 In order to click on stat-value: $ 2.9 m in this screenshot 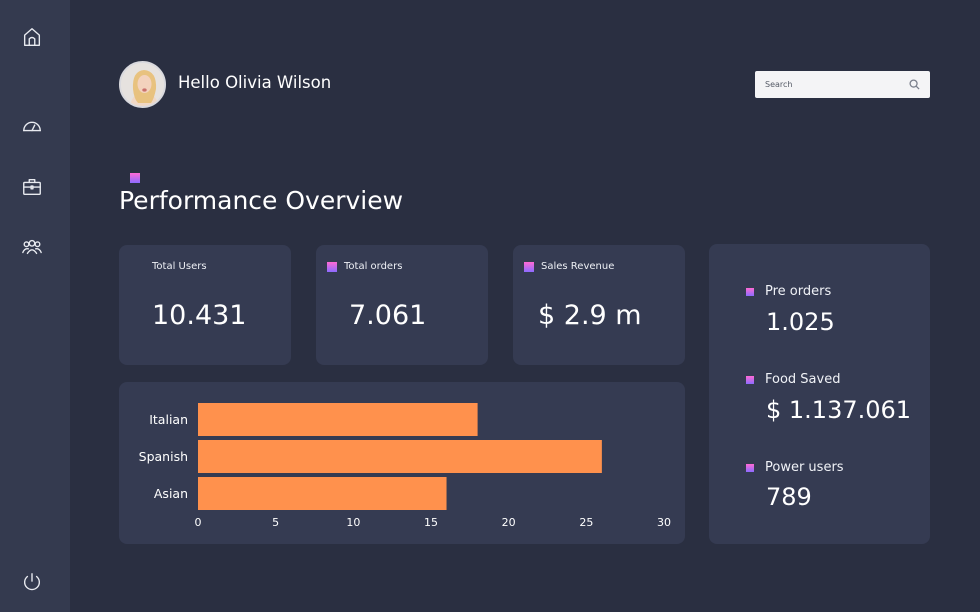, I will do `click(590, 315)`.